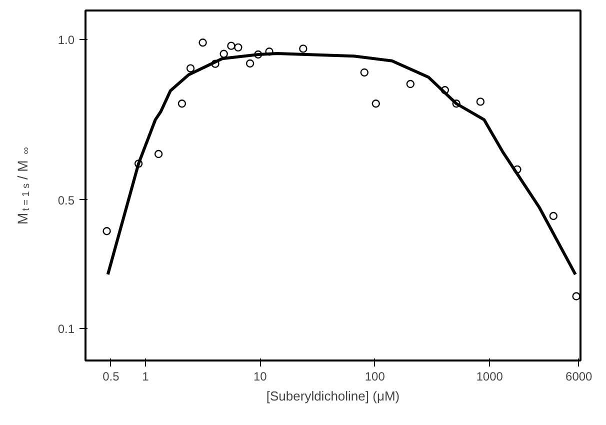 The image size is (606, 425). Describe the element at coordinates (23, 185) in the screenshot. I see `y-axis-title: Mt = 1 s / M∞` at that location.